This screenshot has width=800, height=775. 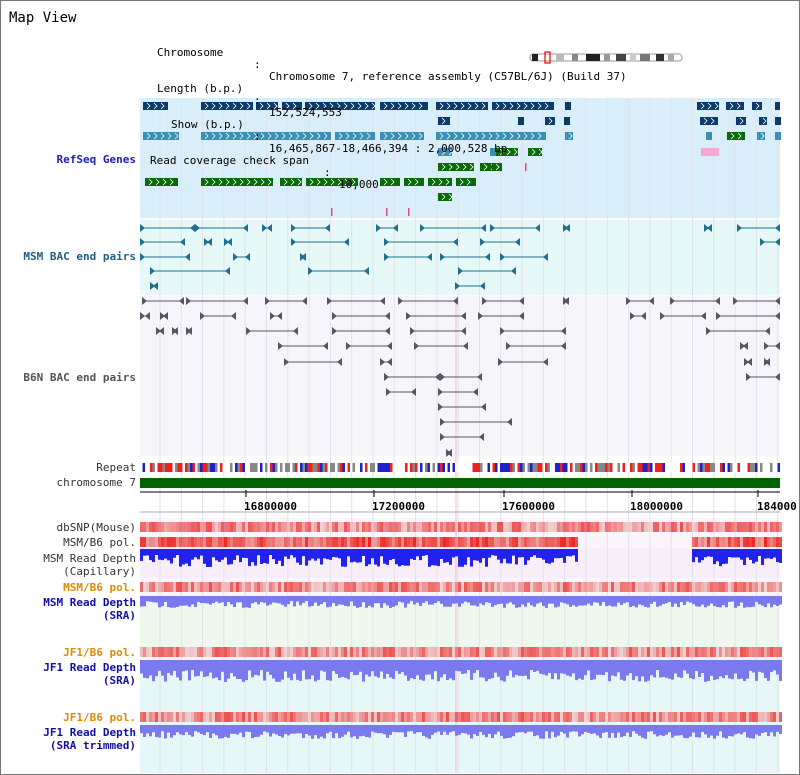 What do you see at coordinates (662, 316) in the screenshot?
I see `b6n-bac-end` at bounding box center [662, 316].